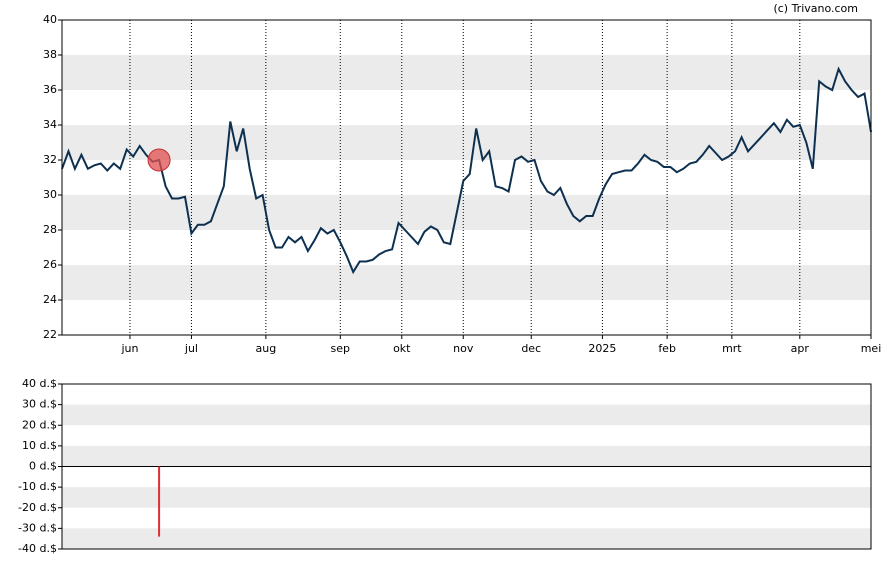  Describe the element at coordinates (50, 264) in the screenshot. I see `y-tick-label: 26` at that location.